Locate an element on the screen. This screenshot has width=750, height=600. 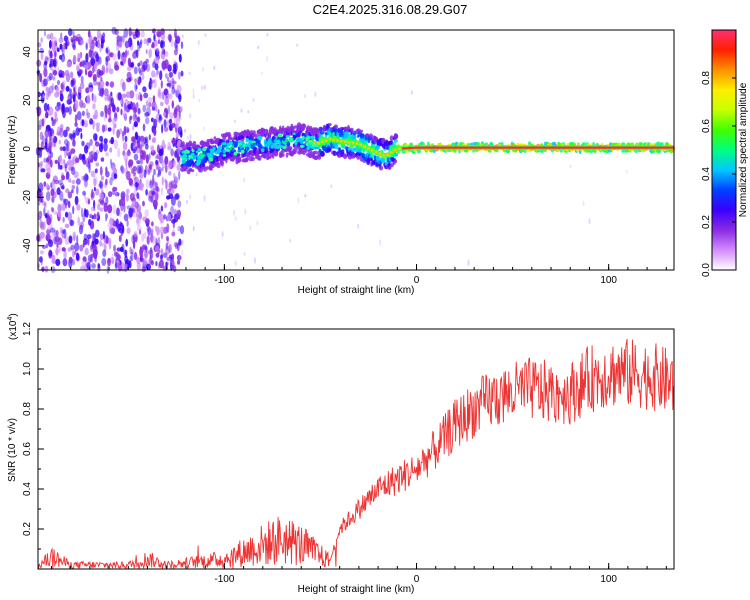
colorbar-tick-label: 0.2 is located at coordinates (706, 222).